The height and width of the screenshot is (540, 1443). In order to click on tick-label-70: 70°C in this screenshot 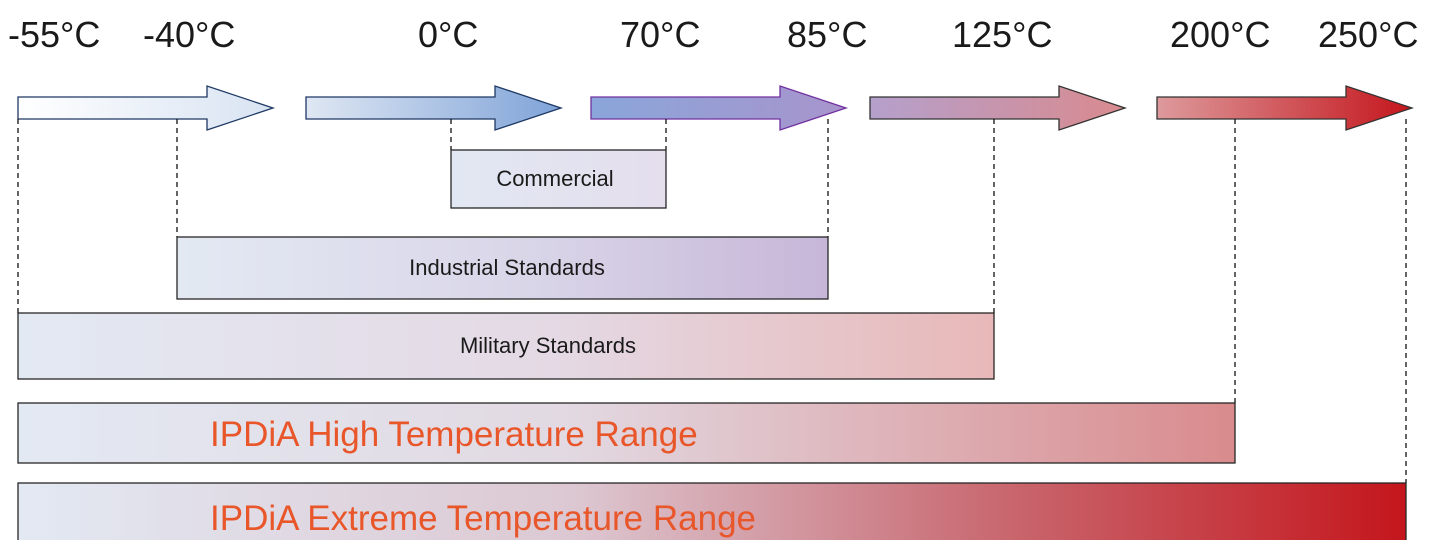, I will do `click(660, 34)`.